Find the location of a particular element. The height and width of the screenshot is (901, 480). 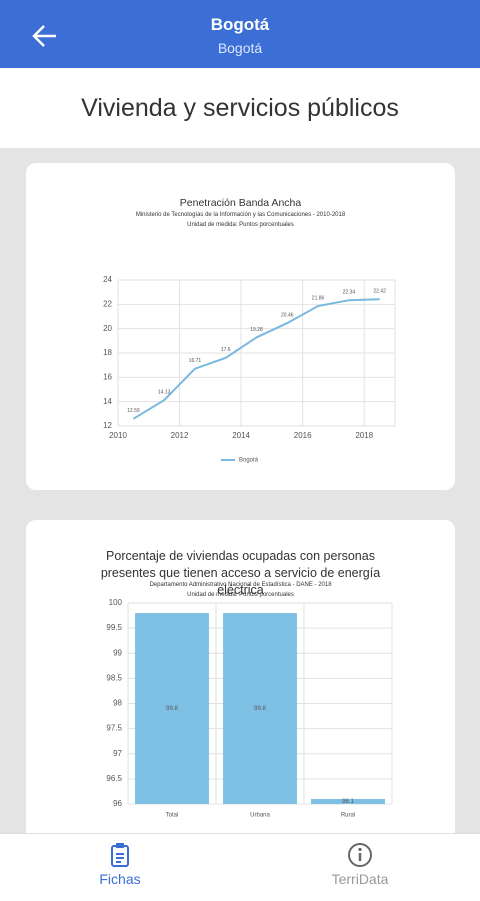

chart-title: Penetración Banda Ancha is located at coordinates (240, 203).